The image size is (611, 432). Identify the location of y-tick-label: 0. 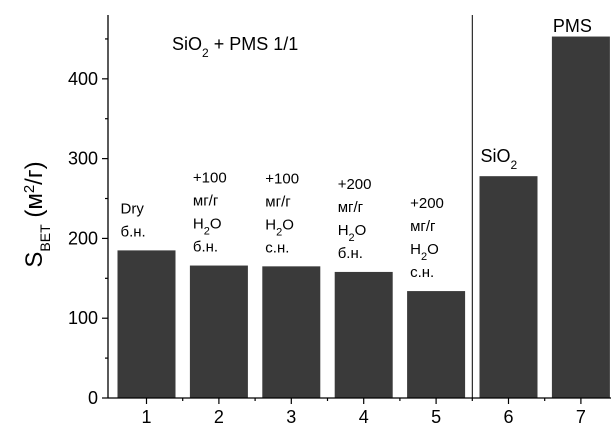
(93, 398).